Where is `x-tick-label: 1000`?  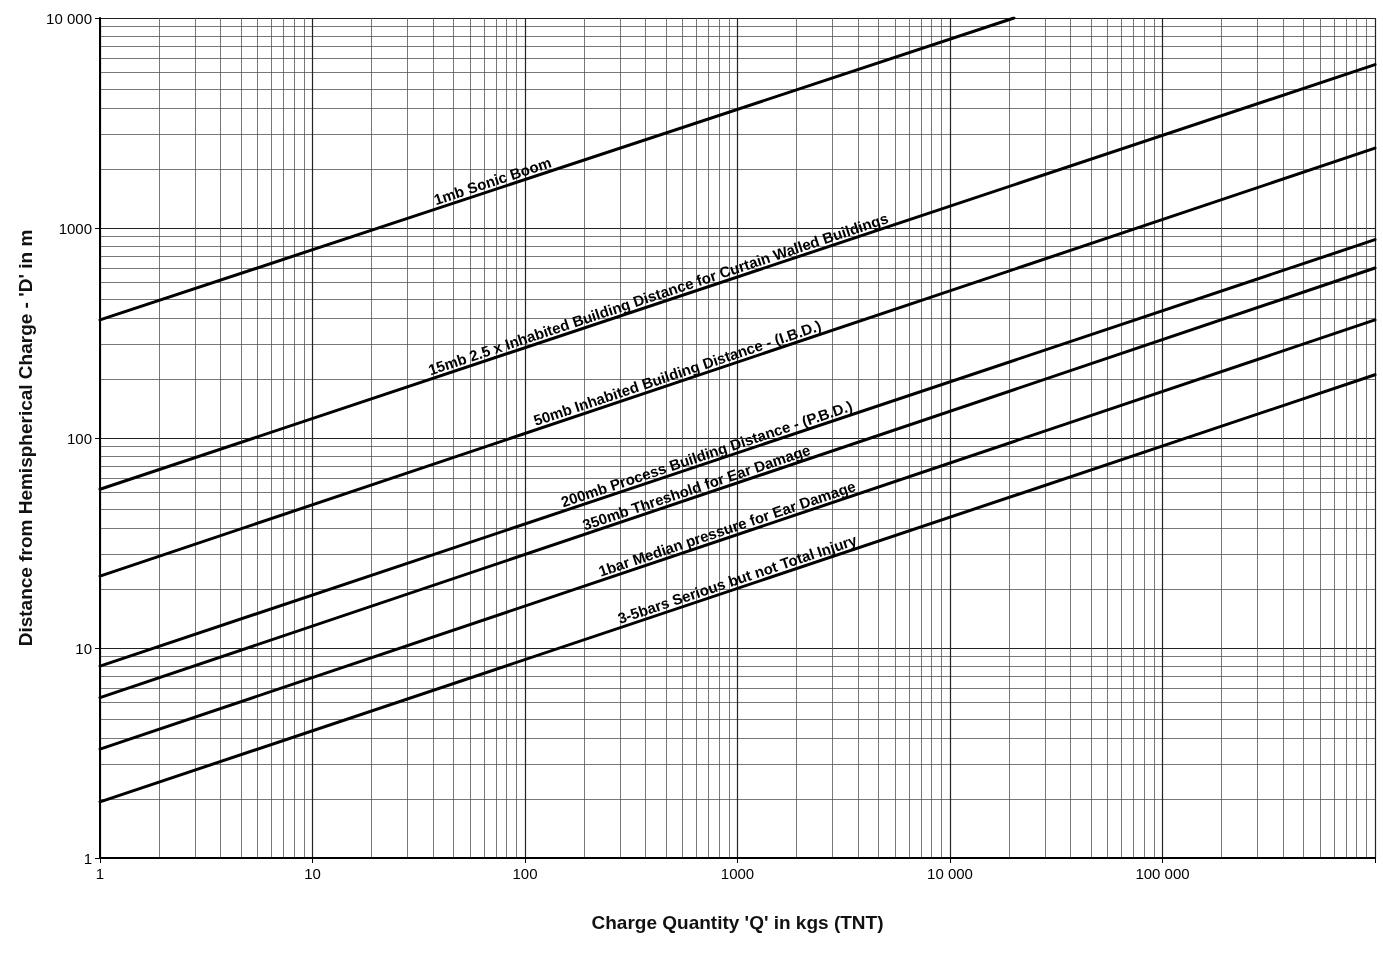 x-tick-label: 1000 is located at coordinates (737, 873).